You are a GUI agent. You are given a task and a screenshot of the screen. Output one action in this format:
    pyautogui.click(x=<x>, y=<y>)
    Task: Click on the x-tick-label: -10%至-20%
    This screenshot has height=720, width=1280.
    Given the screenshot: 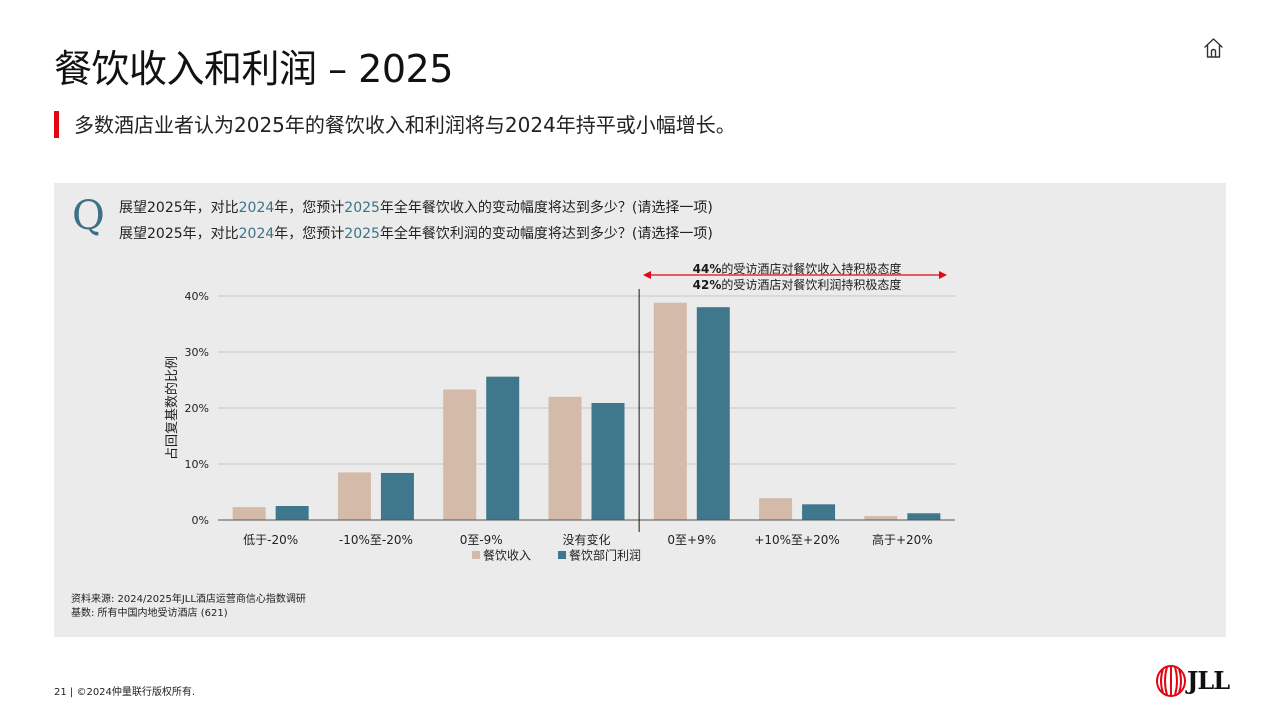 What is the action you would take?
    pyautogui.click(x=376, y=540)
    